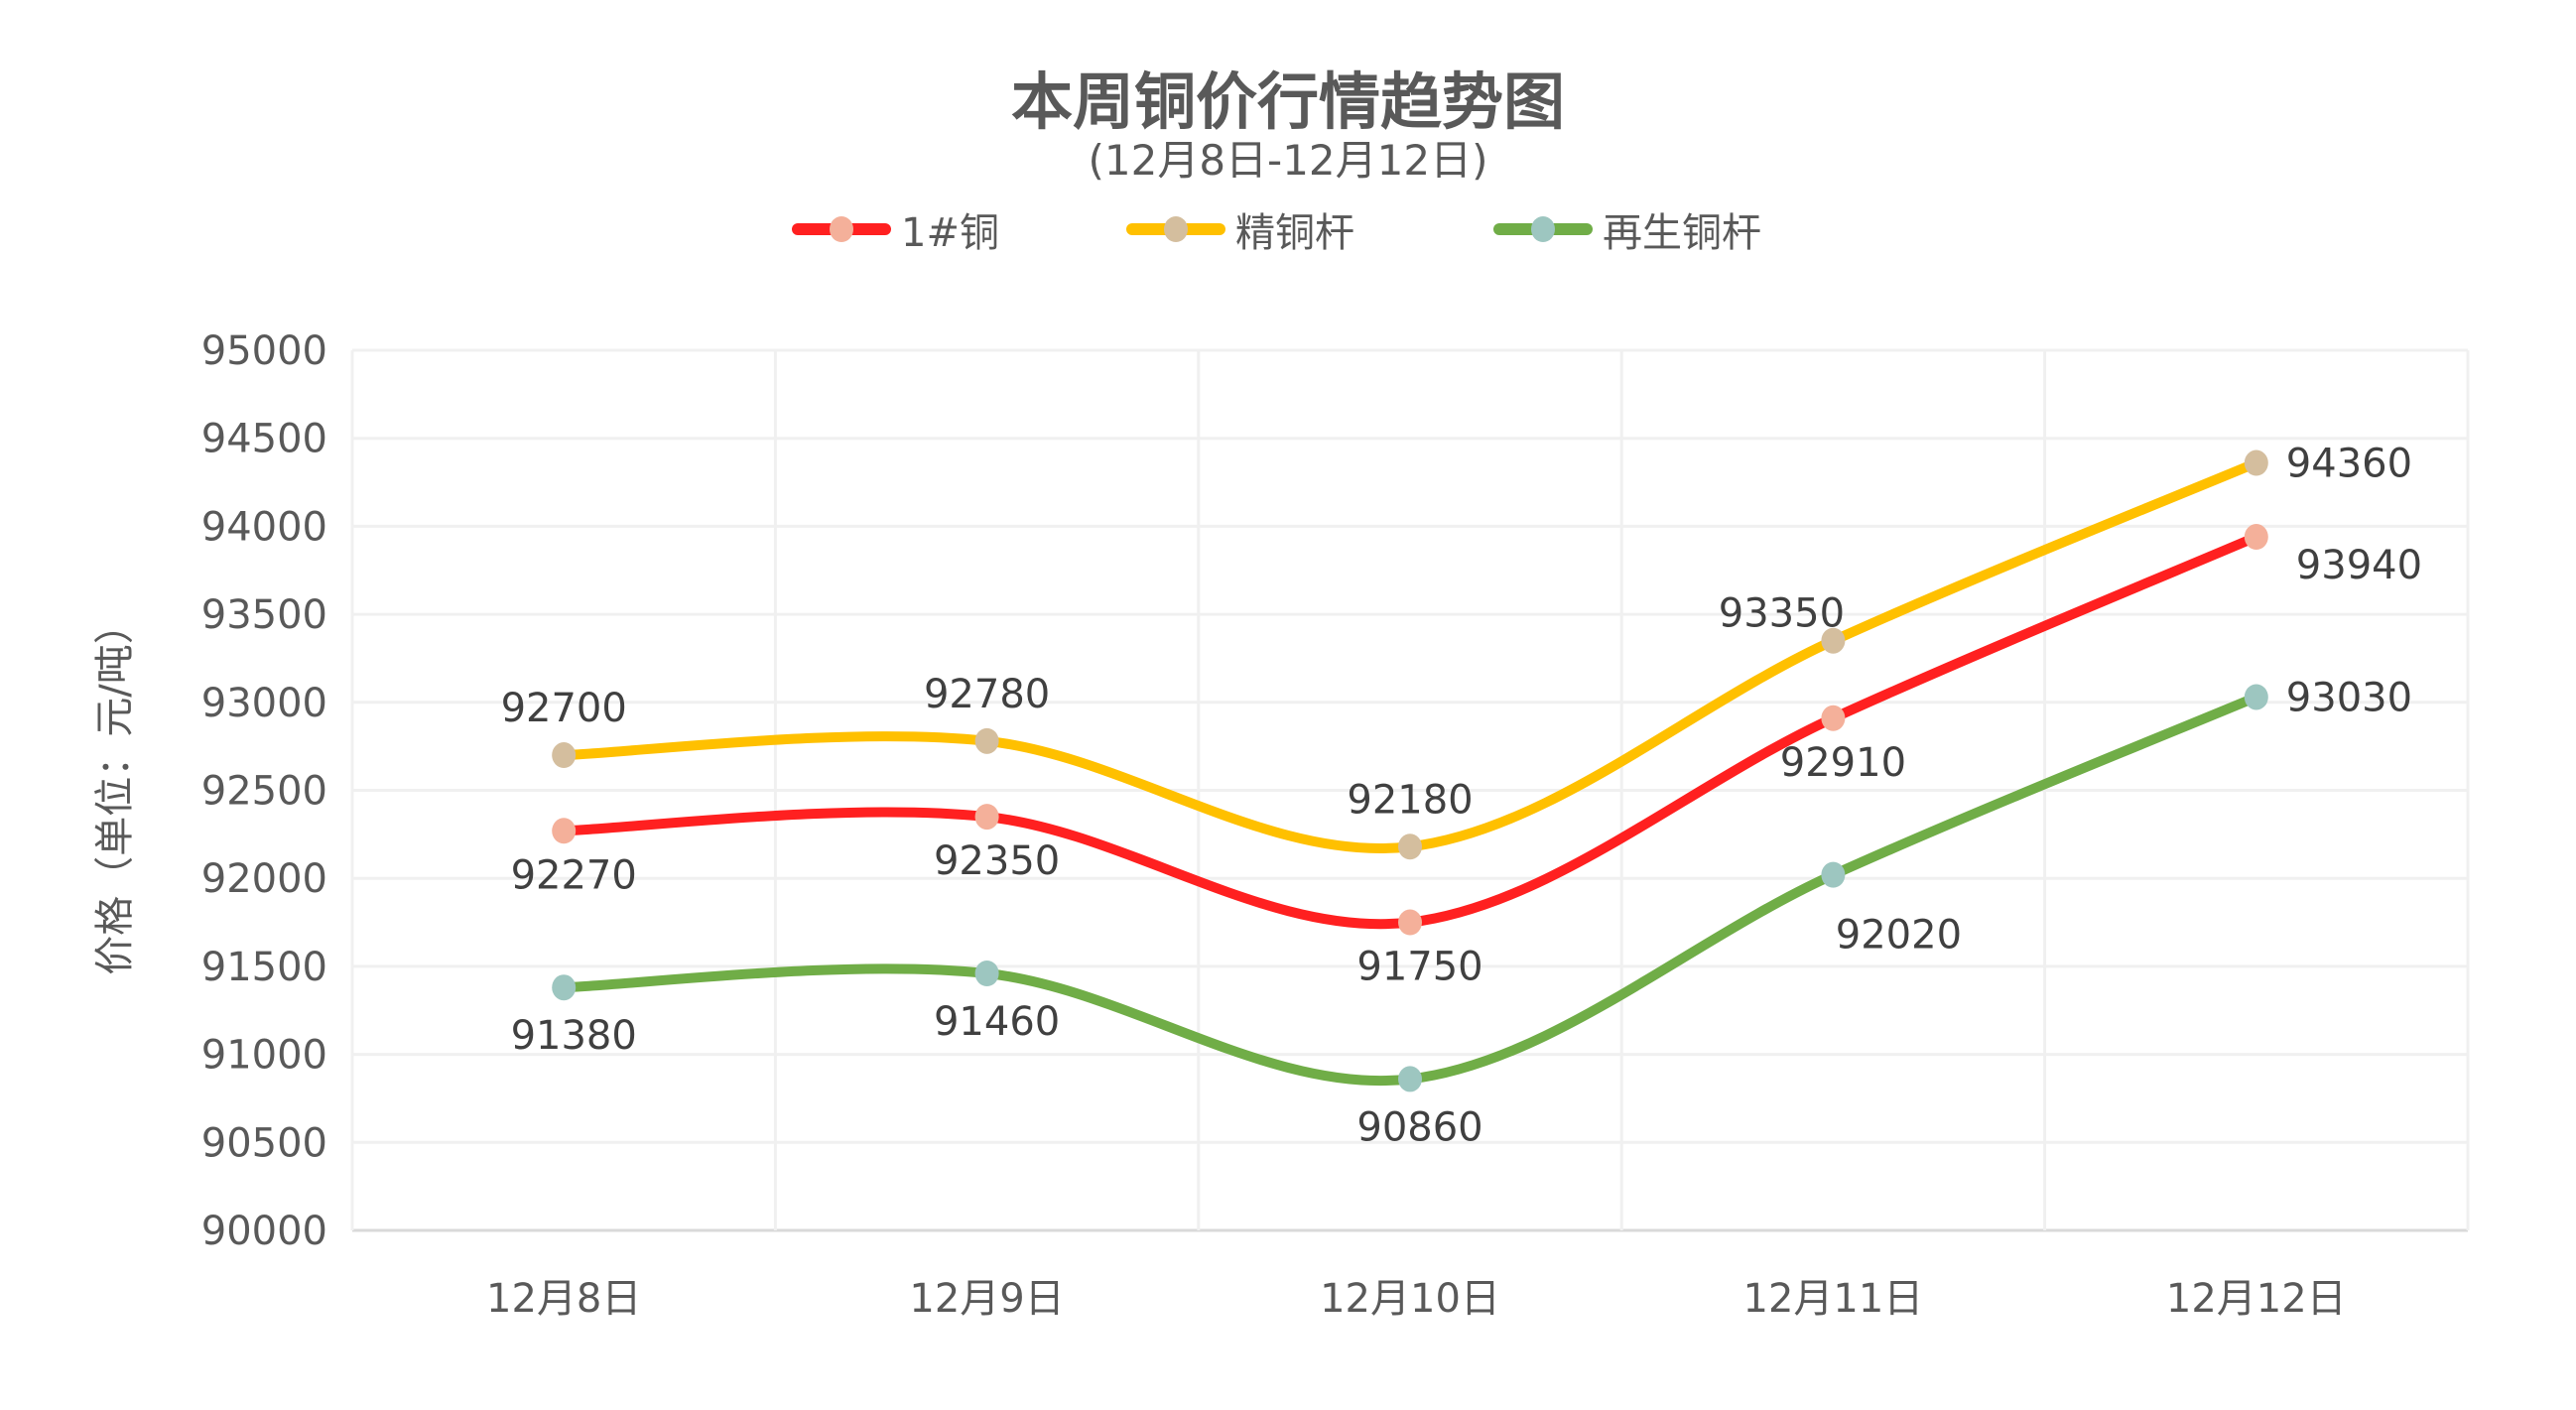 This screenshot has height=1410, width=2576. What do you see at coordinates (896, 230) in the screenshot?
I see `legend-item-1-copper: 1#铜` at bounding box center [896, 230].